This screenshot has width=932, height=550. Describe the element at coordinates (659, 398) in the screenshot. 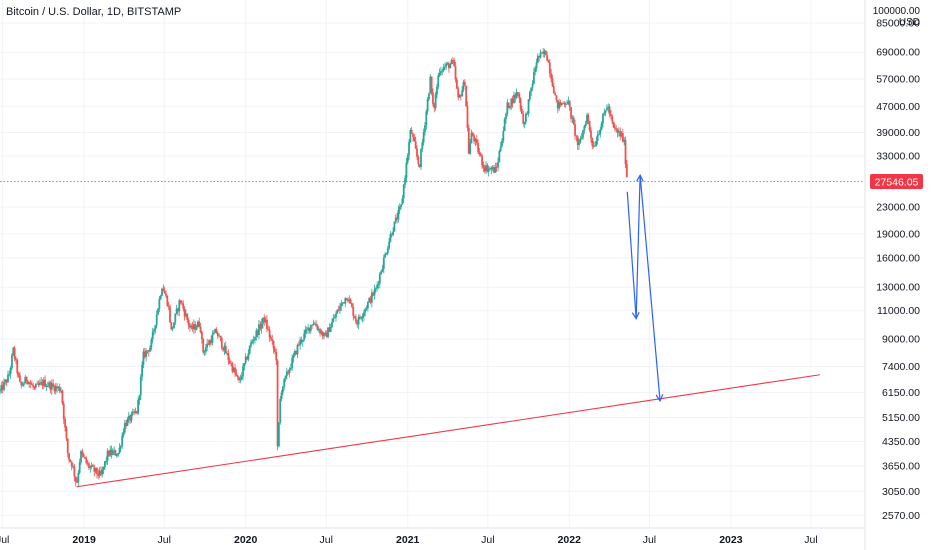

I see `projection-arrowhead` at that location.